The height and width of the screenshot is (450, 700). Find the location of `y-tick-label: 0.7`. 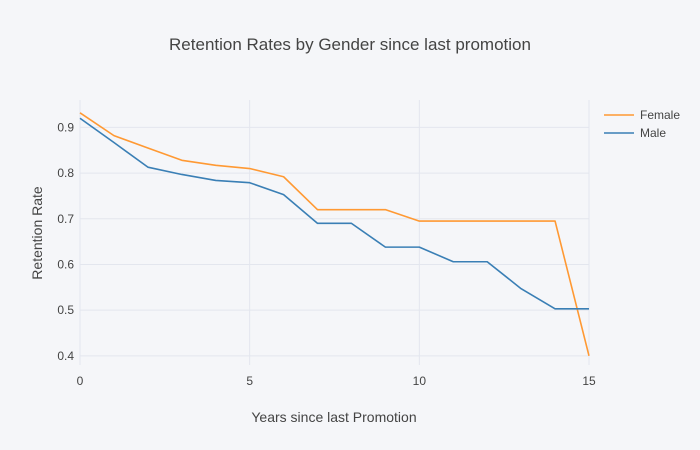

y-tick-label: 0.7 is located at coordinates (65, 219).